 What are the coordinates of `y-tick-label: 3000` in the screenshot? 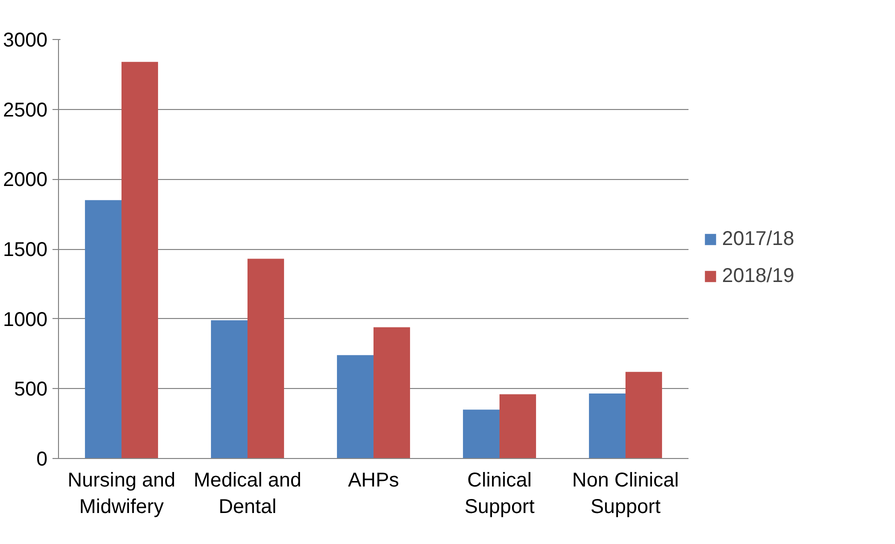 It's located at (25, 41).